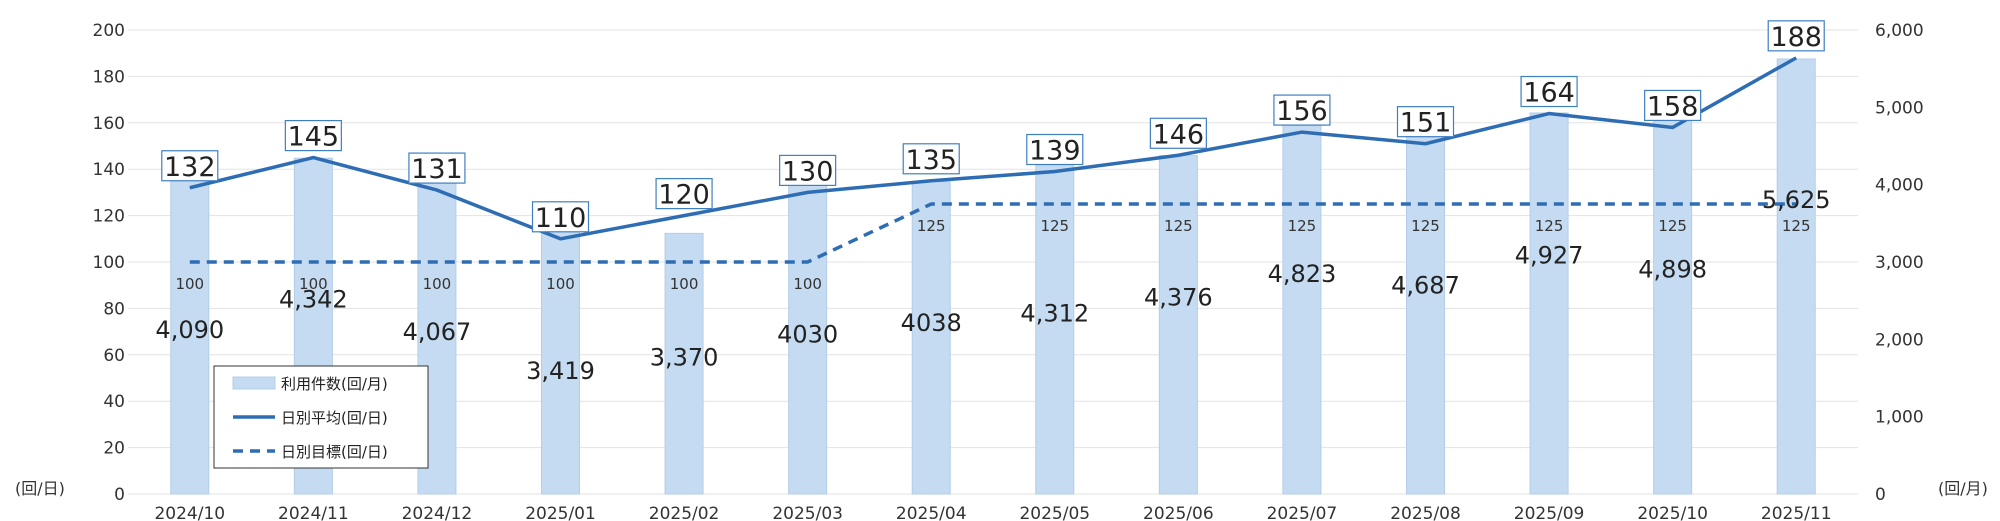 This screenshot has width=2000, height=521. I want to click on left-axis-tick-label: 80, so click(114, 309).